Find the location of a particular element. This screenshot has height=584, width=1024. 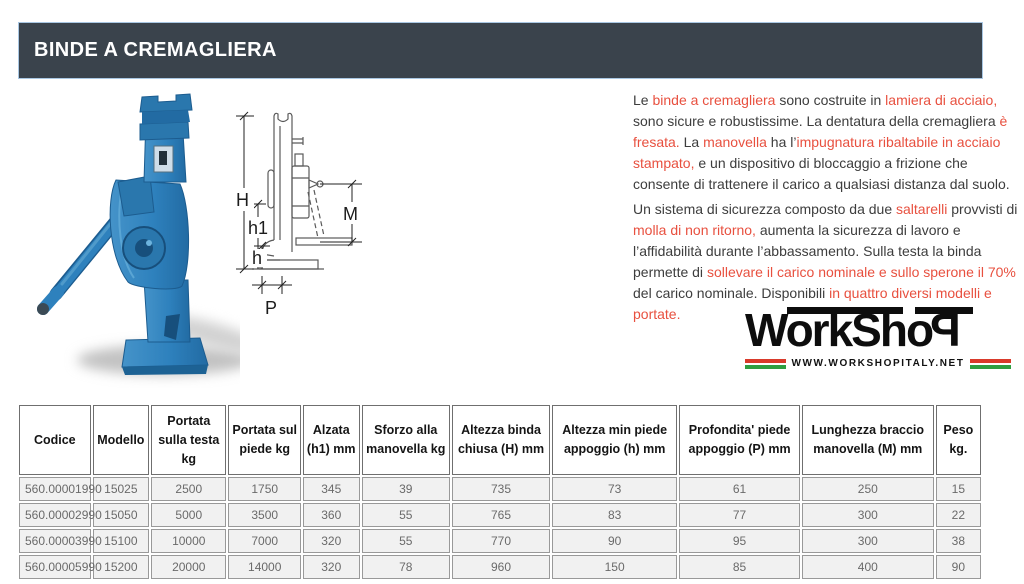

table-cell: 15 is located at coordinates (958, 489).